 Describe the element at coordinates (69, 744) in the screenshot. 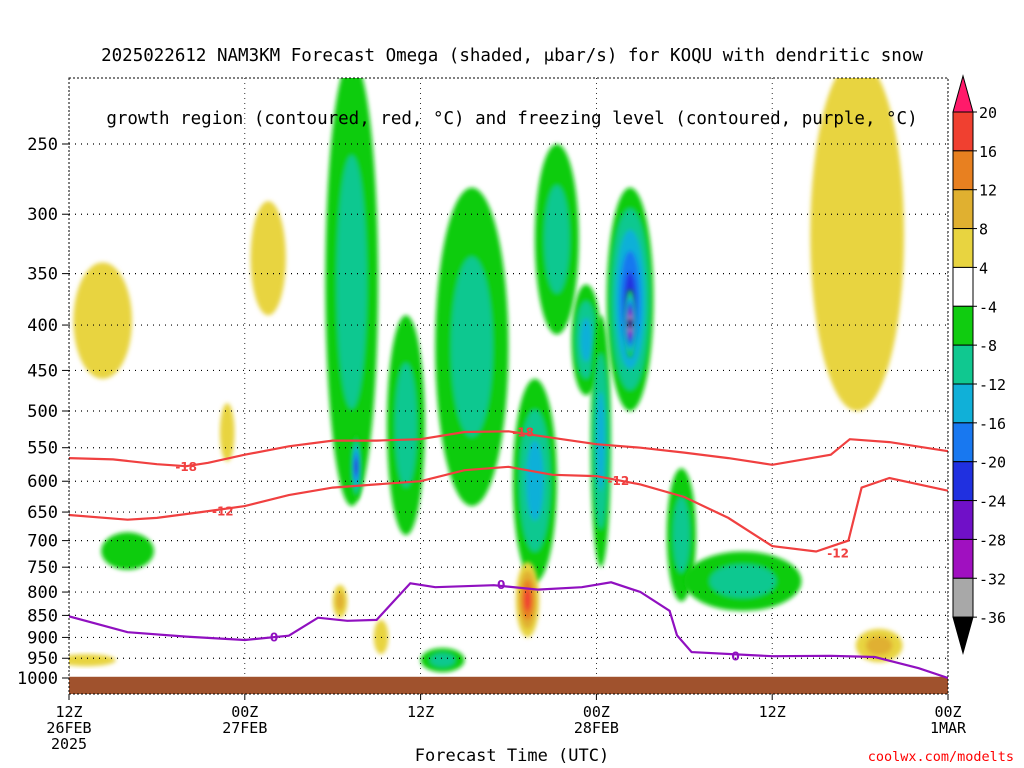

I see `xtick-label-0-2: 2025` at that location.